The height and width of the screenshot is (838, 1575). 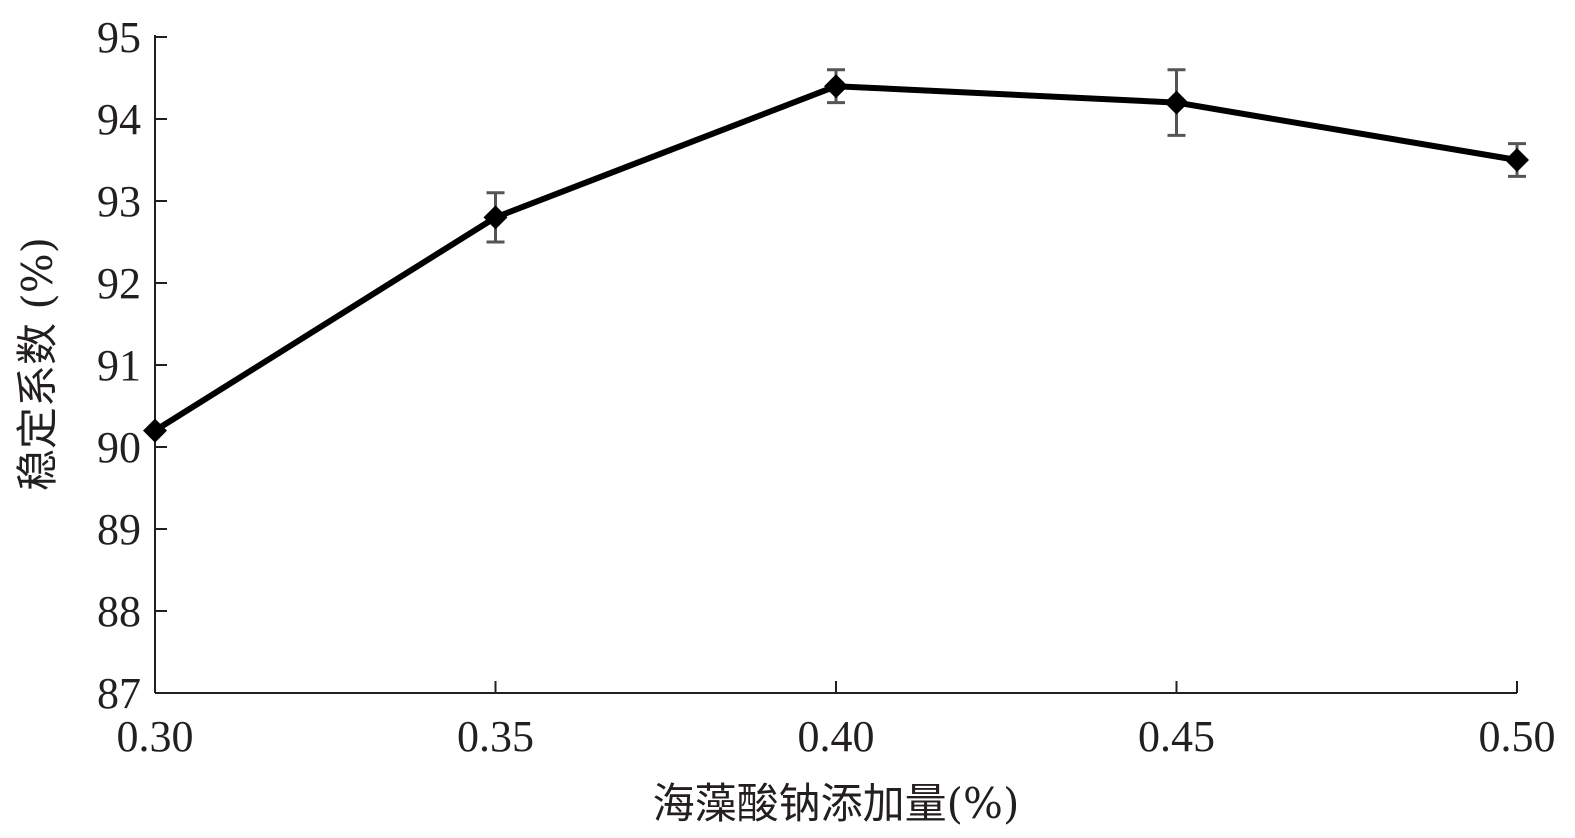 I want to click on x-tick-label: 0.40, so click(x=836, y=736).